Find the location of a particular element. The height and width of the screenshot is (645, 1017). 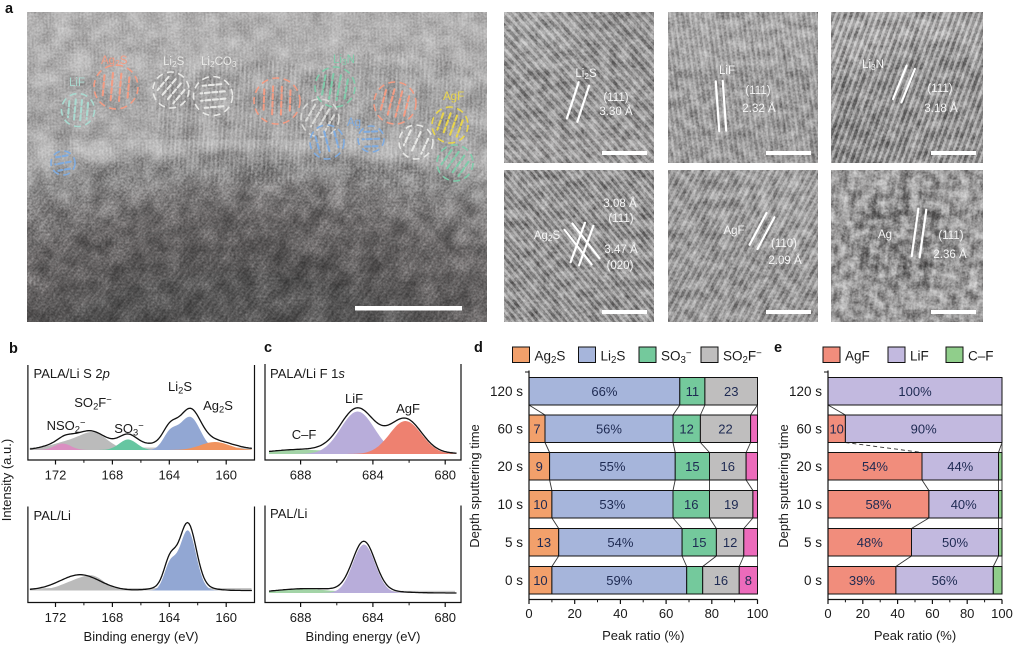

svg-text: 7 is located at coordinates (536, 428).